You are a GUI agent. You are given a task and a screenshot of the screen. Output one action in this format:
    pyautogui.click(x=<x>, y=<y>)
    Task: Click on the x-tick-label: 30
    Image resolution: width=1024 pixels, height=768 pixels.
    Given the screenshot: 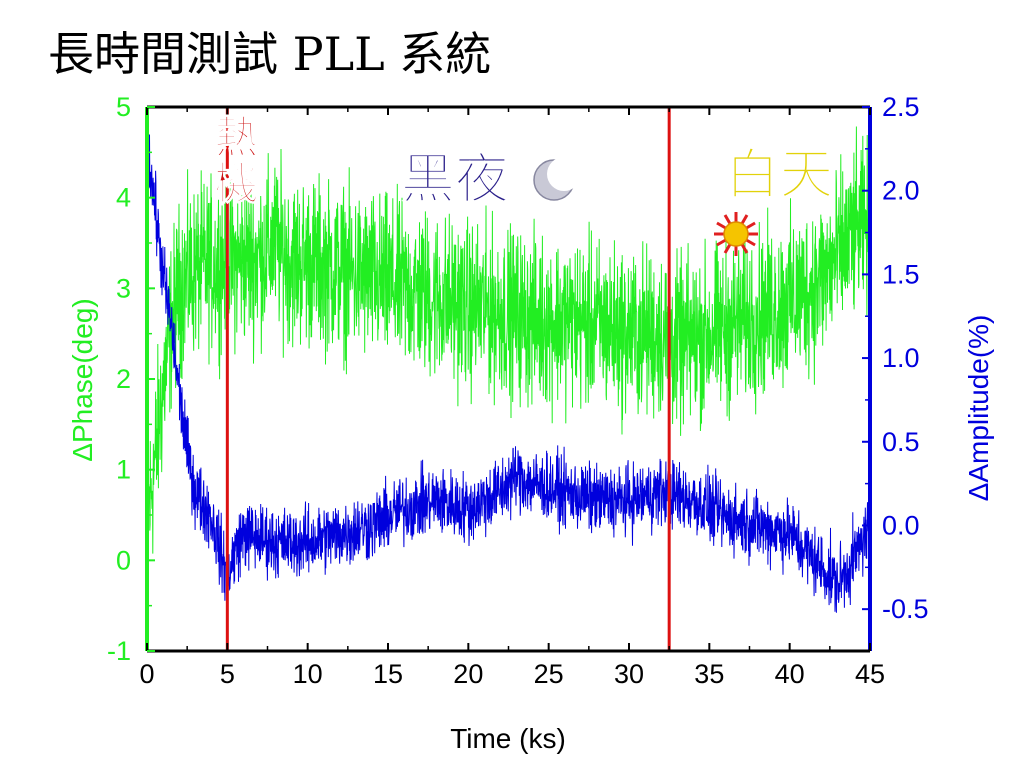 What is the action you would take?
    pyautogui.click(x=629, y=674)
    